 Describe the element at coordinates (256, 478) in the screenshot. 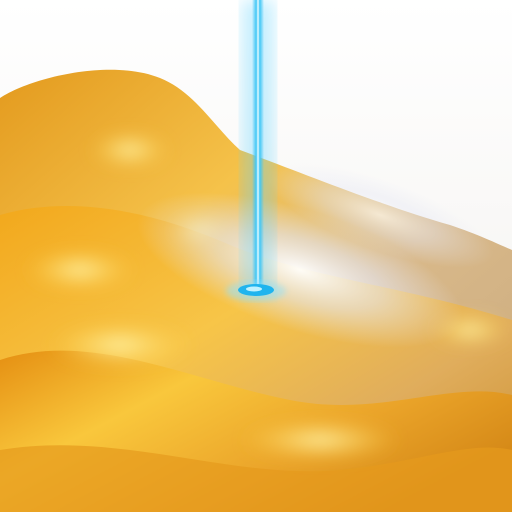

I see `bottom-wave` at that location.